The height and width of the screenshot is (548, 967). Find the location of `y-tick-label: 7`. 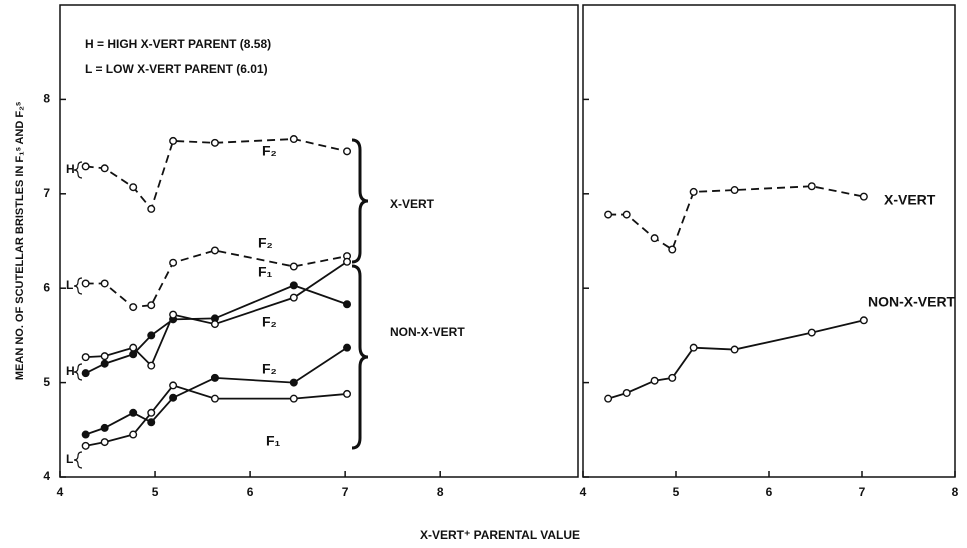

y-tick-label: 7 is located at coordinates (46, 193).